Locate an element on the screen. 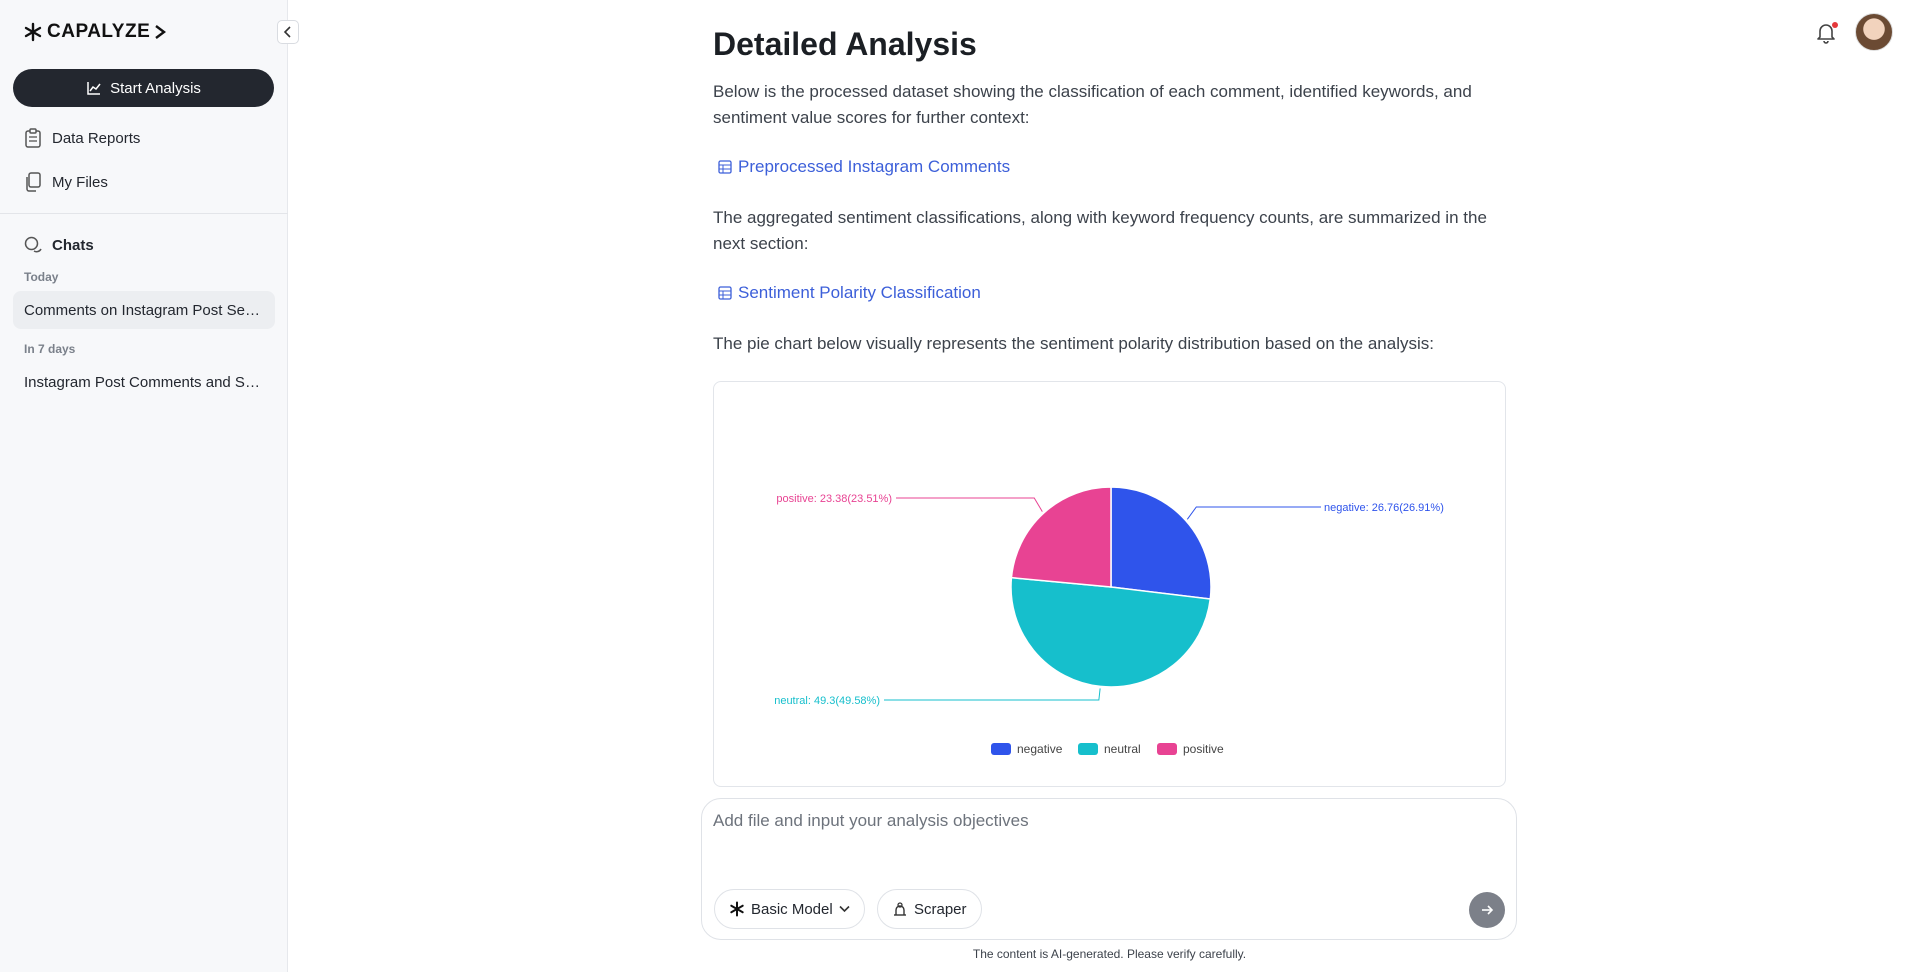 Image resolution: width=1912 pixels, height=972 pixels. legend-swatch-negative is located at coordinates (1001, 749).